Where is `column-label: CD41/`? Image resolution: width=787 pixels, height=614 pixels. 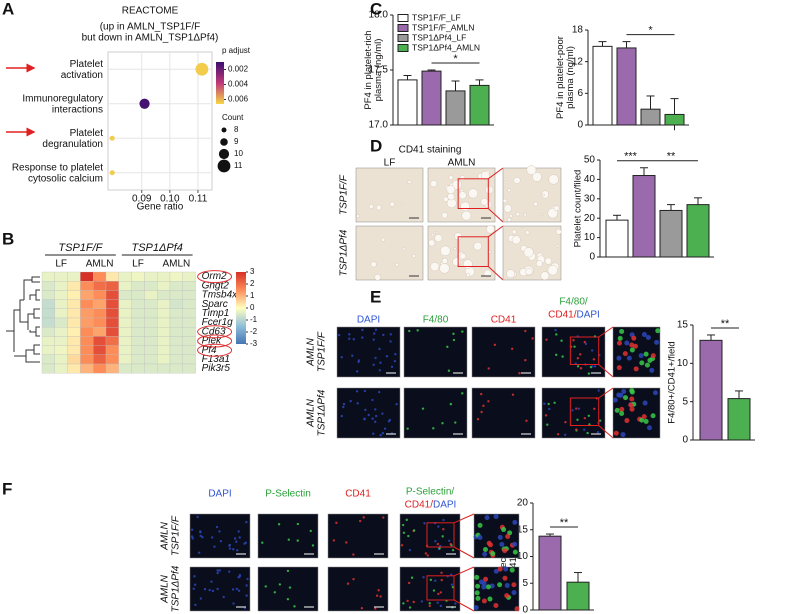 column-label: CD41/ is located at coordinates (419, 505).